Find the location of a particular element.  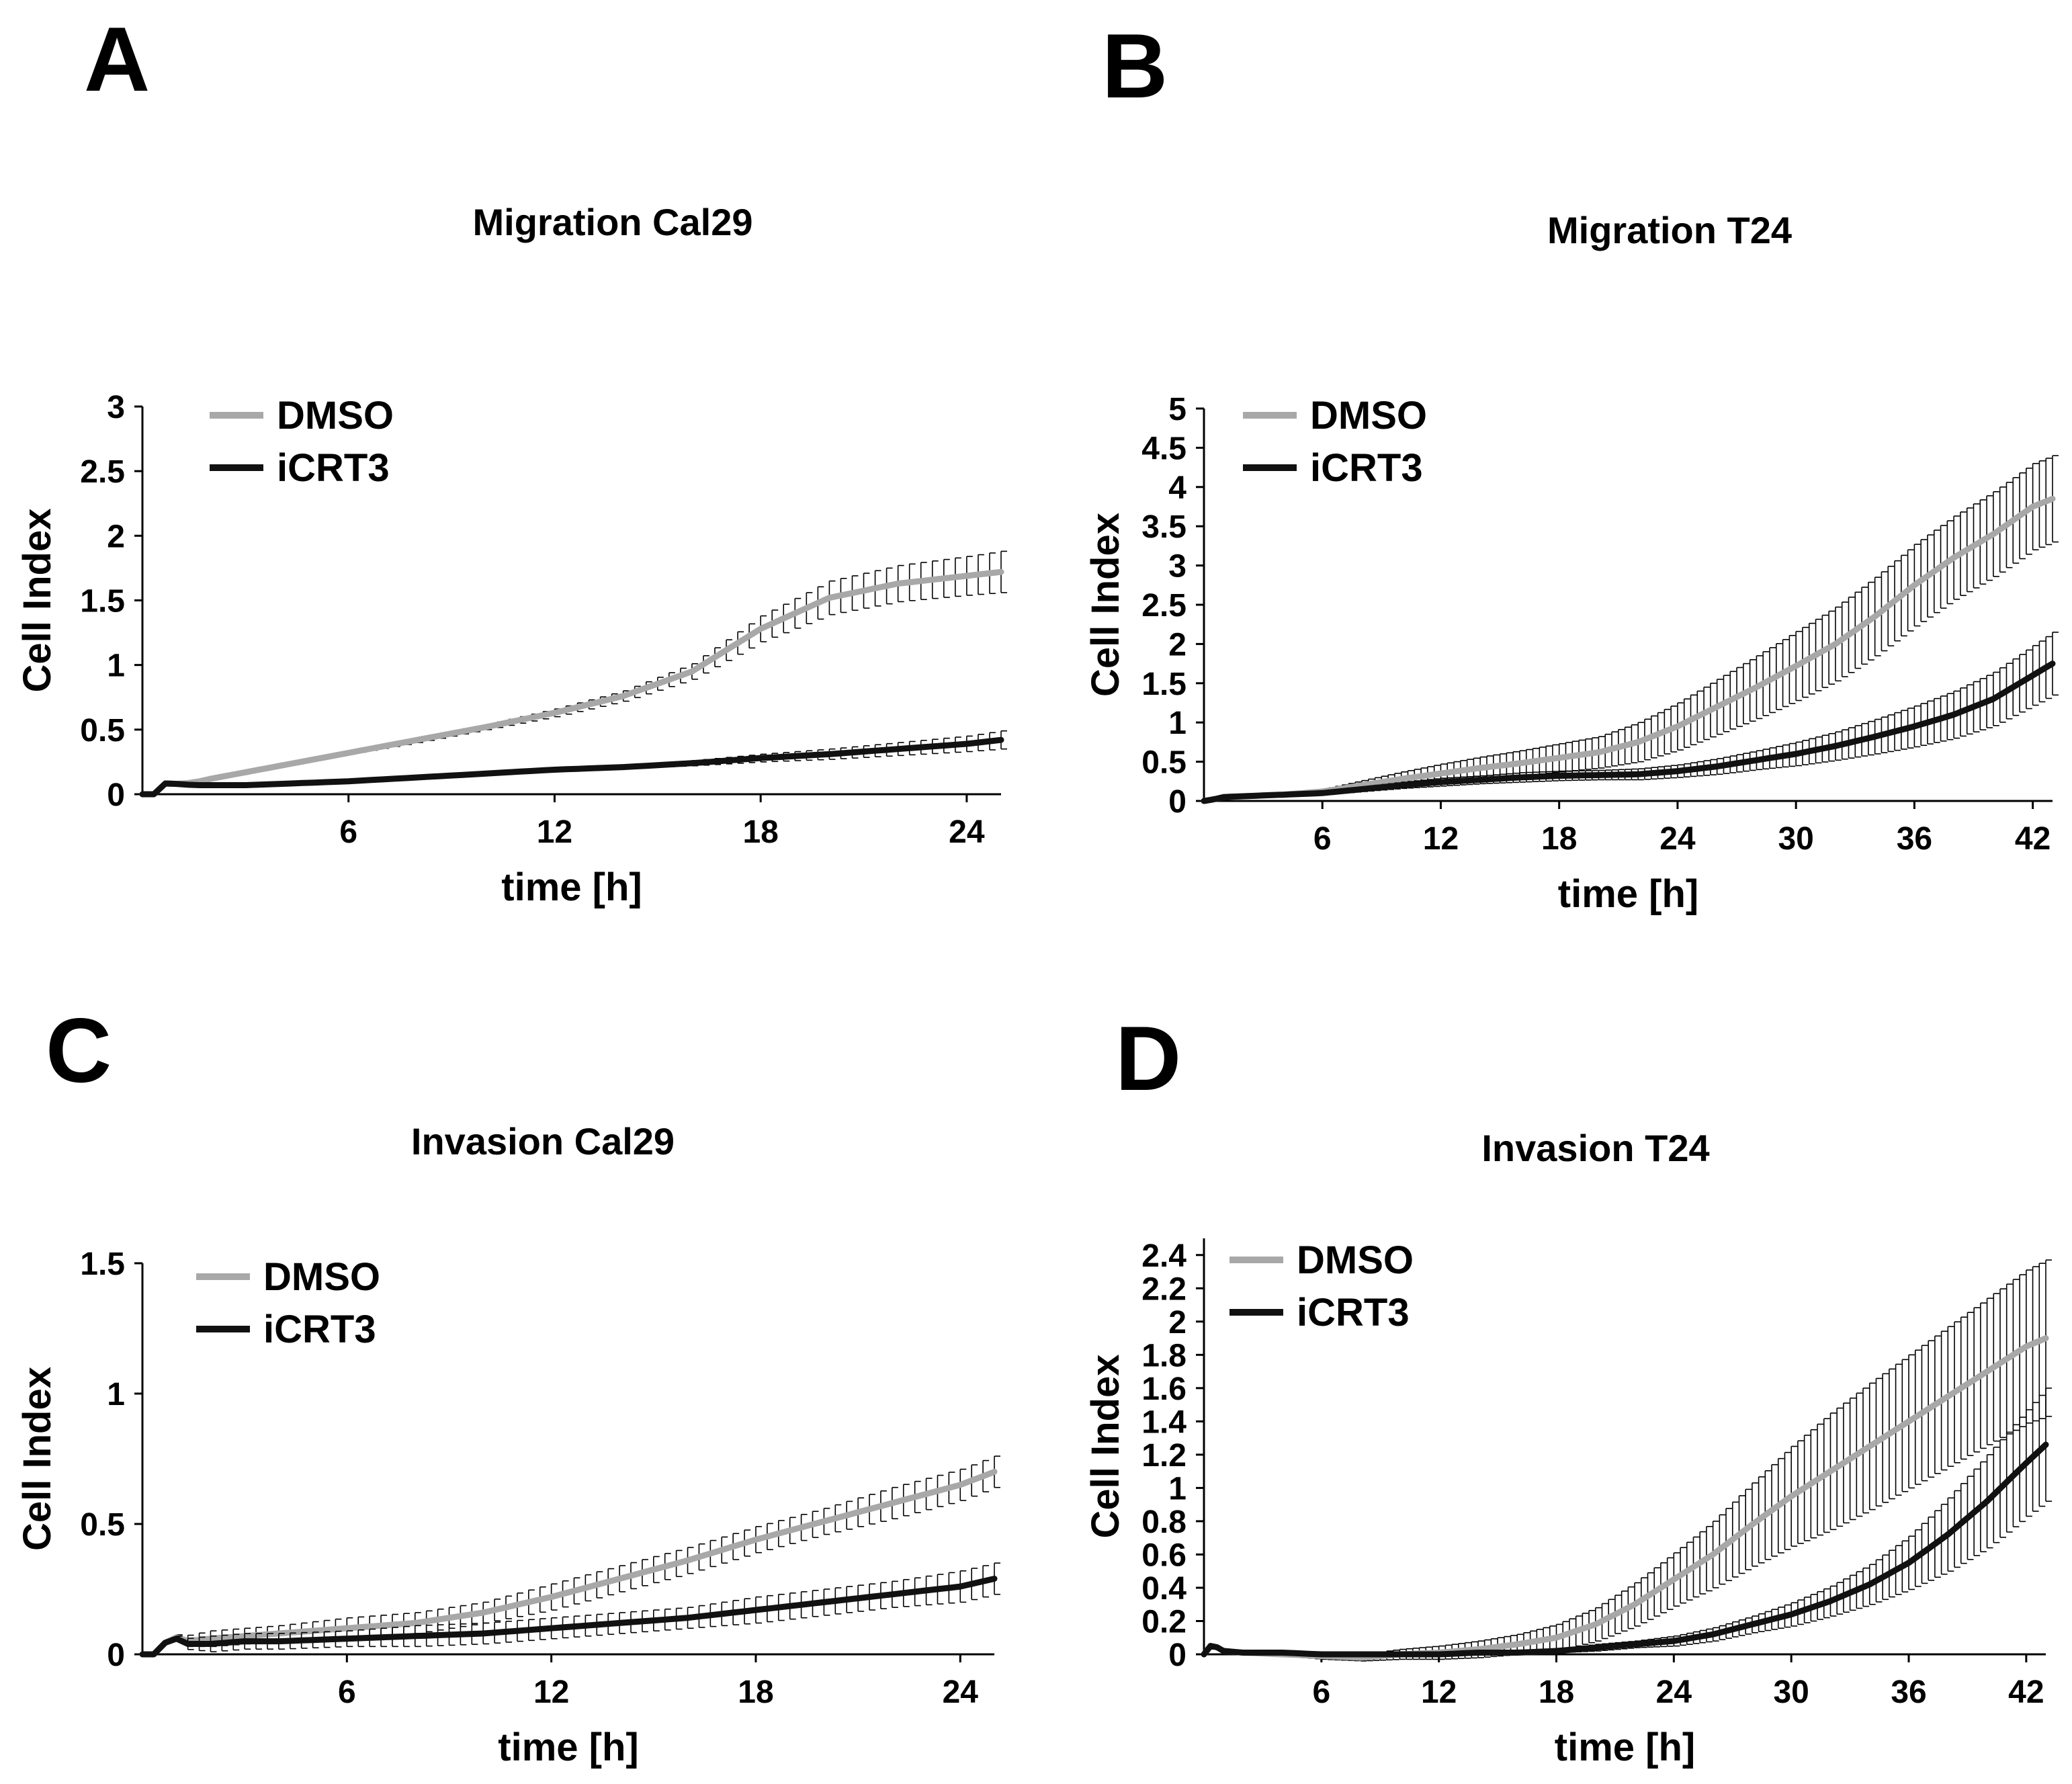

chart-title: Invasion T24 is located at coordinates (1595, 1148).